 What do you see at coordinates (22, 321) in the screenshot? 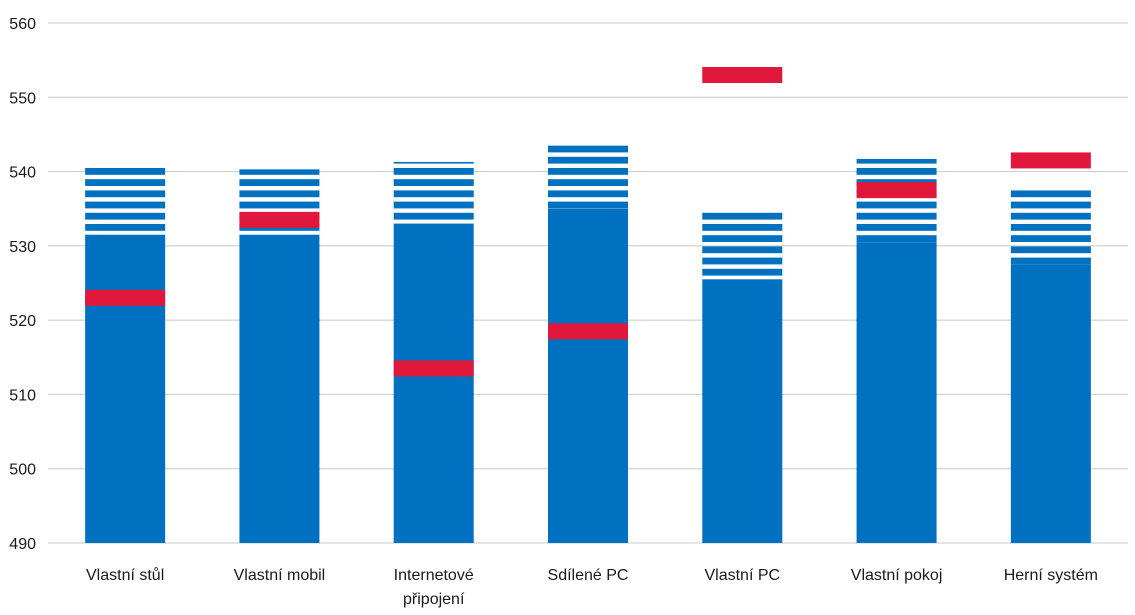
I see `y-tick-label: 520` at bounding box center [22, 321].